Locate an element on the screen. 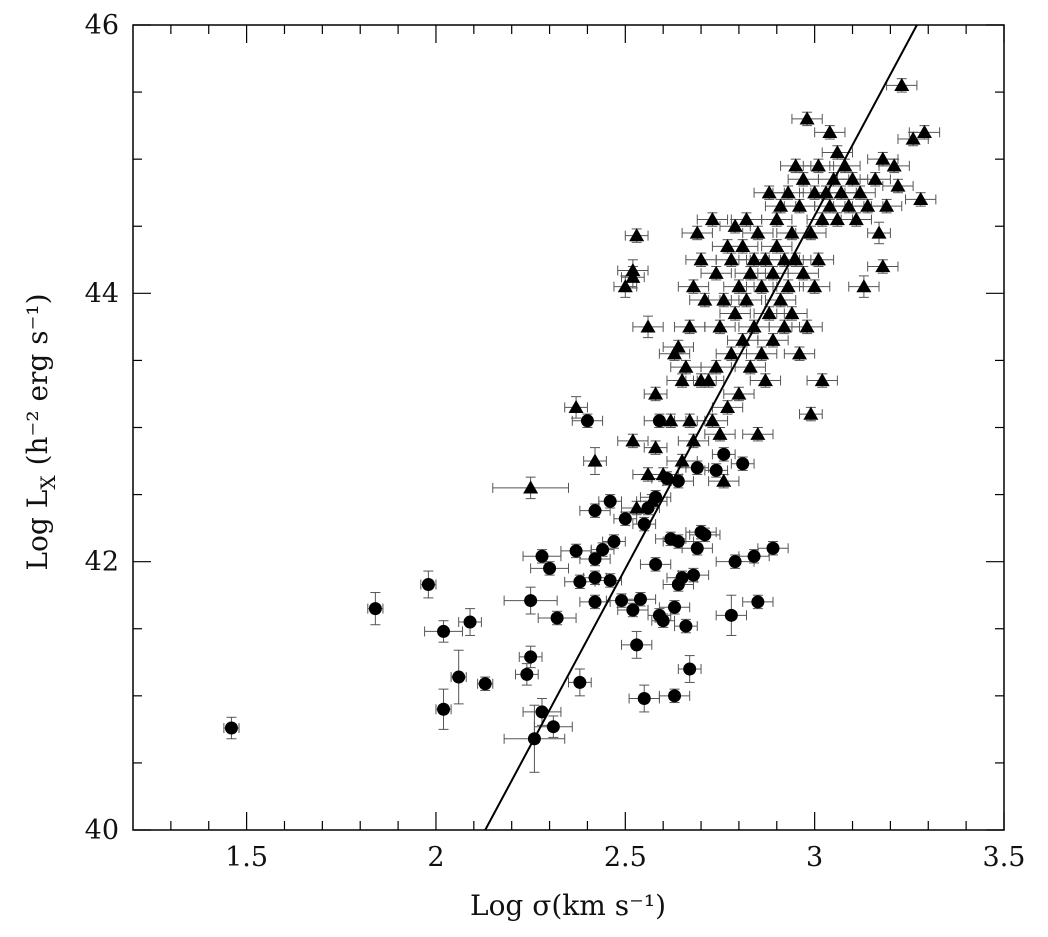 The width and height of the screenshot is (1048, 937). y-tick-label: 40 is located at coordinates (102, 830).